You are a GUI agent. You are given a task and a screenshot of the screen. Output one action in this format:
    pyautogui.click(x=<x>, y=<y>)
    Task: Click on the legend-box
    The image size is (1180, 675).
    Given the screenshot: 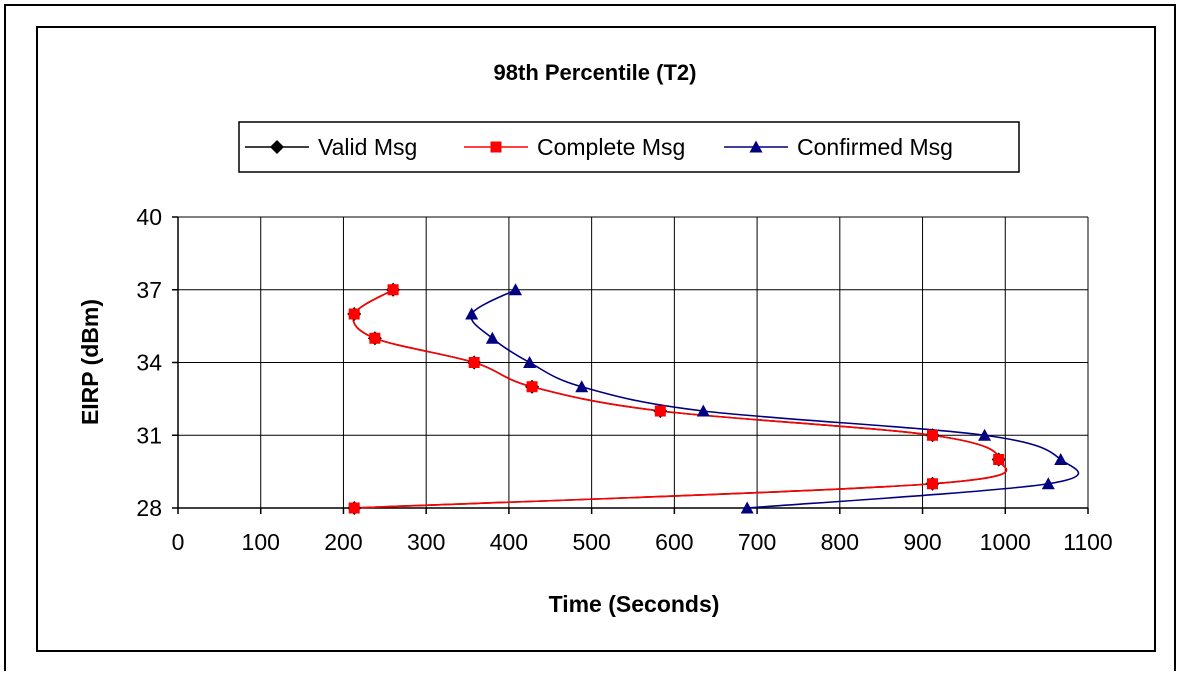 What is the action you would take?
    pyautogui.click(x=629, y=147)
    